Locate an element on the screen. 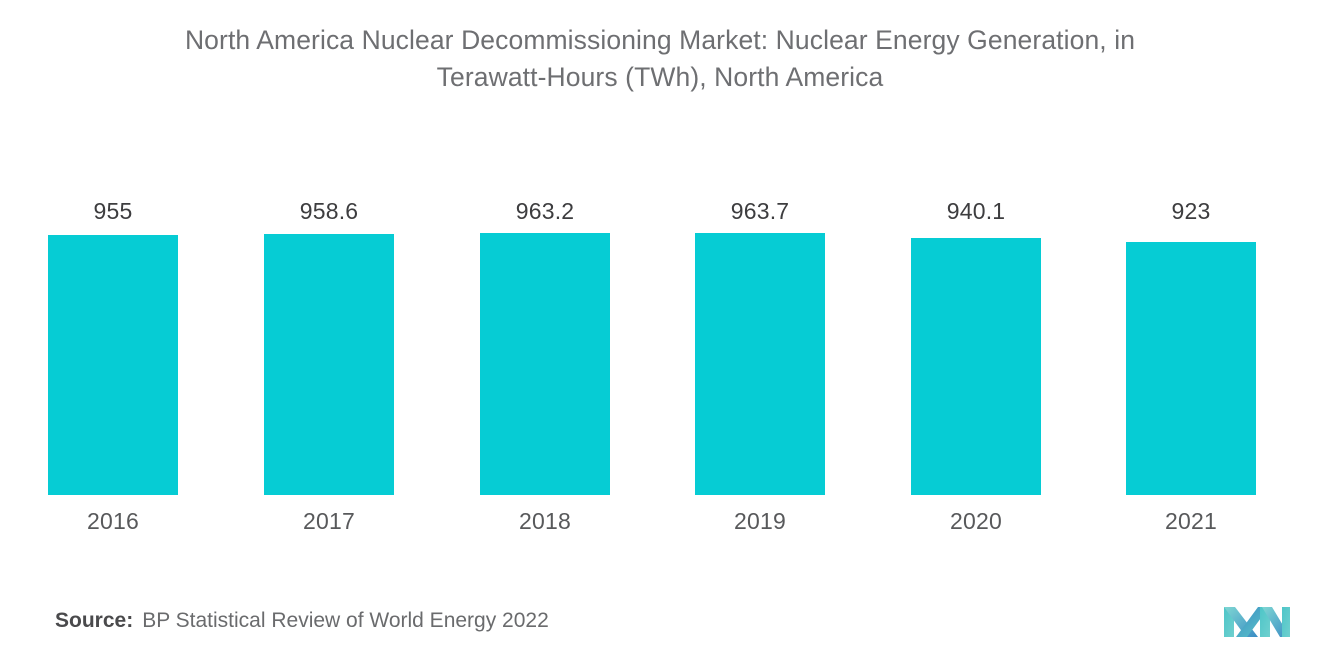  bar-group-2020: 940.1 2020 is located at coordinates (976, 280).